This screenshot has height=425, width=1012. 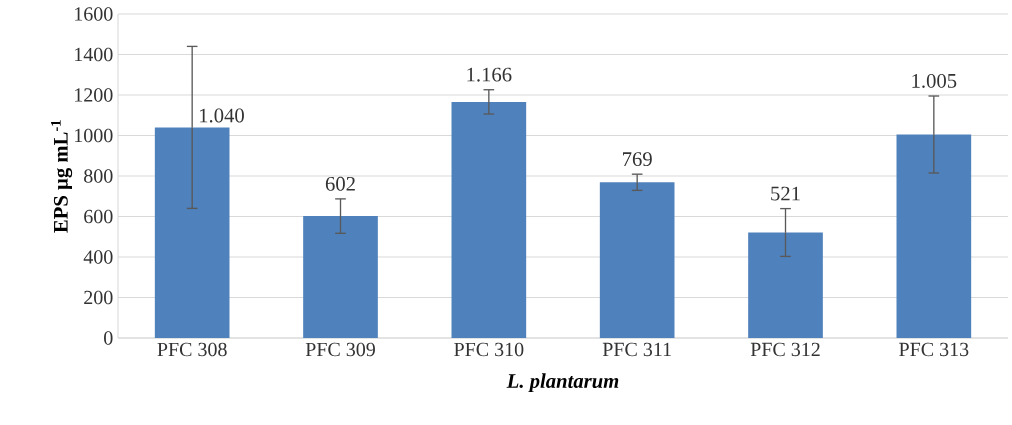 What do you see at coordinates (94, 14) in the screenshot?
I see `y-tick-label: 1600` at bounding box center [94, 14].